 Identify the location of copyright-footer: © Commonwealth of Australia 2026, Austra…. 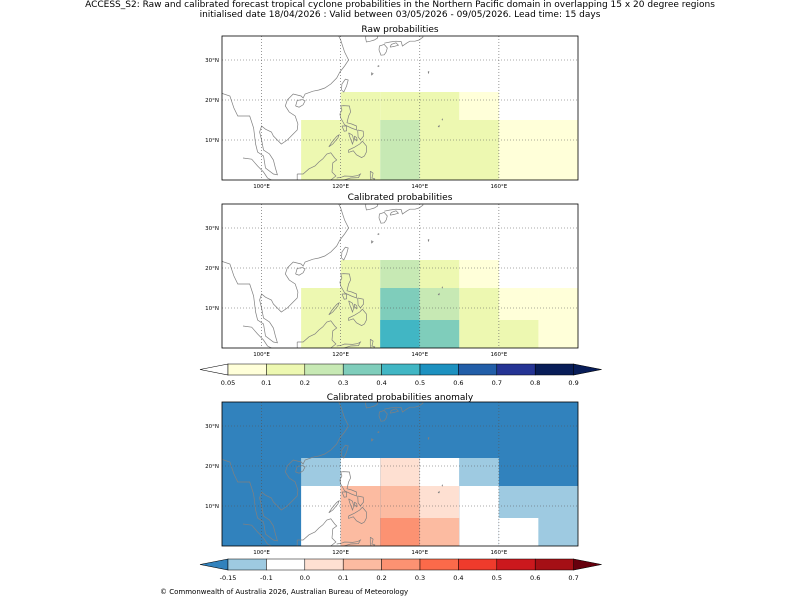
(284, 592).